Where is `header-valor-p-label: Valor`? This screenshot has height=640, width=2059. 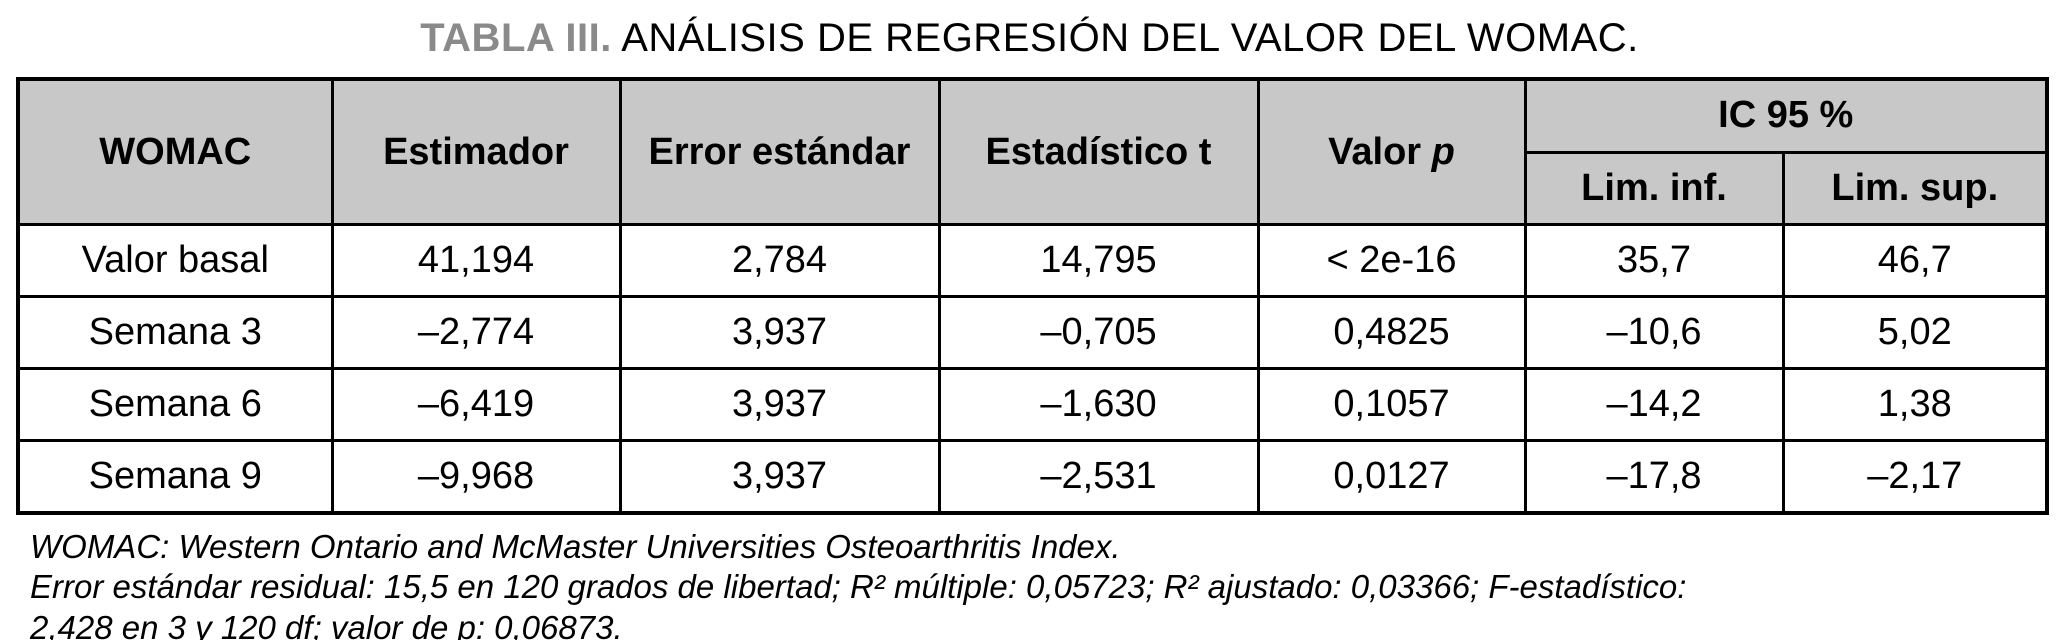
header-valor-p-label: Valor is located at coordinates (1375, 151).